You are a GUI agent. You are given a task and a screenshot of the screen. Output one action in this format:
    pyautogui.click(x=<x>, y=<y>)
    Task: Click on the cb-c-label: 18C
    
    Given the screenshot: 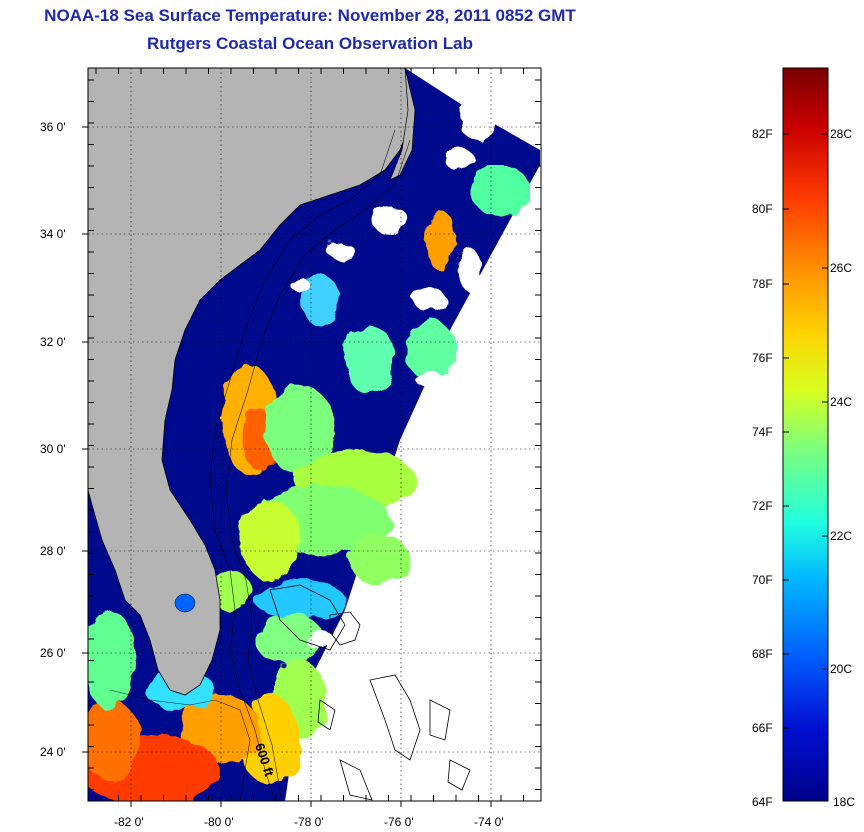 What is the action you would take?
    pyautogui.click(x=844, y=802)
    